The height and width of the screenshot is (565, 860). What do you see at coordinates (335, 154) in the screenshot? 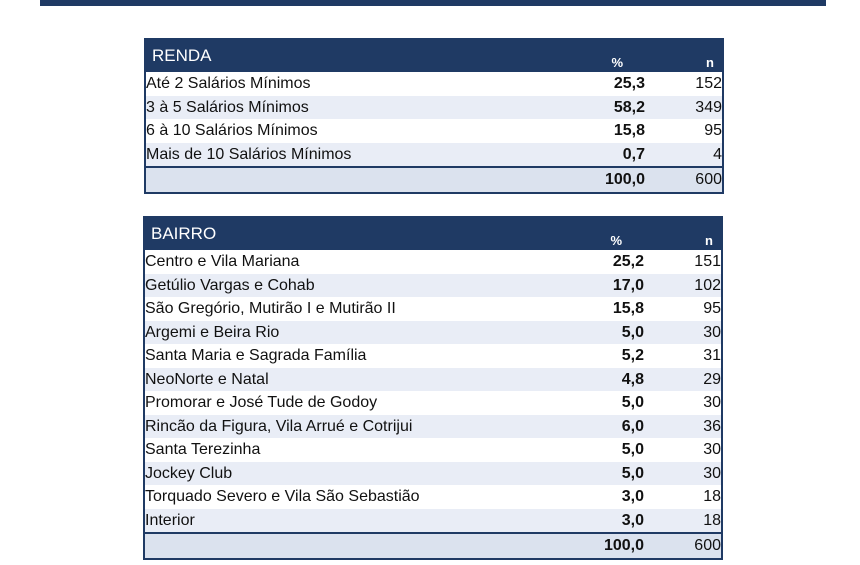
I see `row-label: Mais de 10 Salários Mínimos` at bounding box center [335, 154].